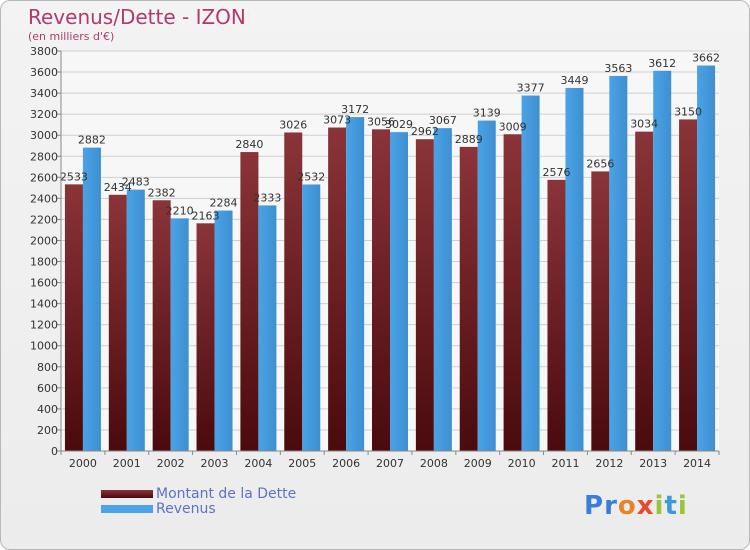 The height and width of the screenshot is (550, 750). Describe the element at coordinates (293, 291) in the screenshot. I see `bar-dette-2005` at that location.